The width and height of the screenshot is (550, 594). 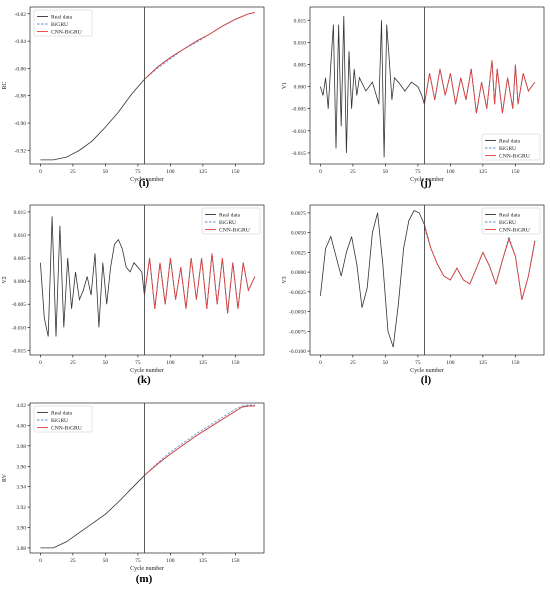 What do you see at coordinates (285, 279) in the screenshot?
I see `y-axis-title: V3` at bounding box center [285, 279].